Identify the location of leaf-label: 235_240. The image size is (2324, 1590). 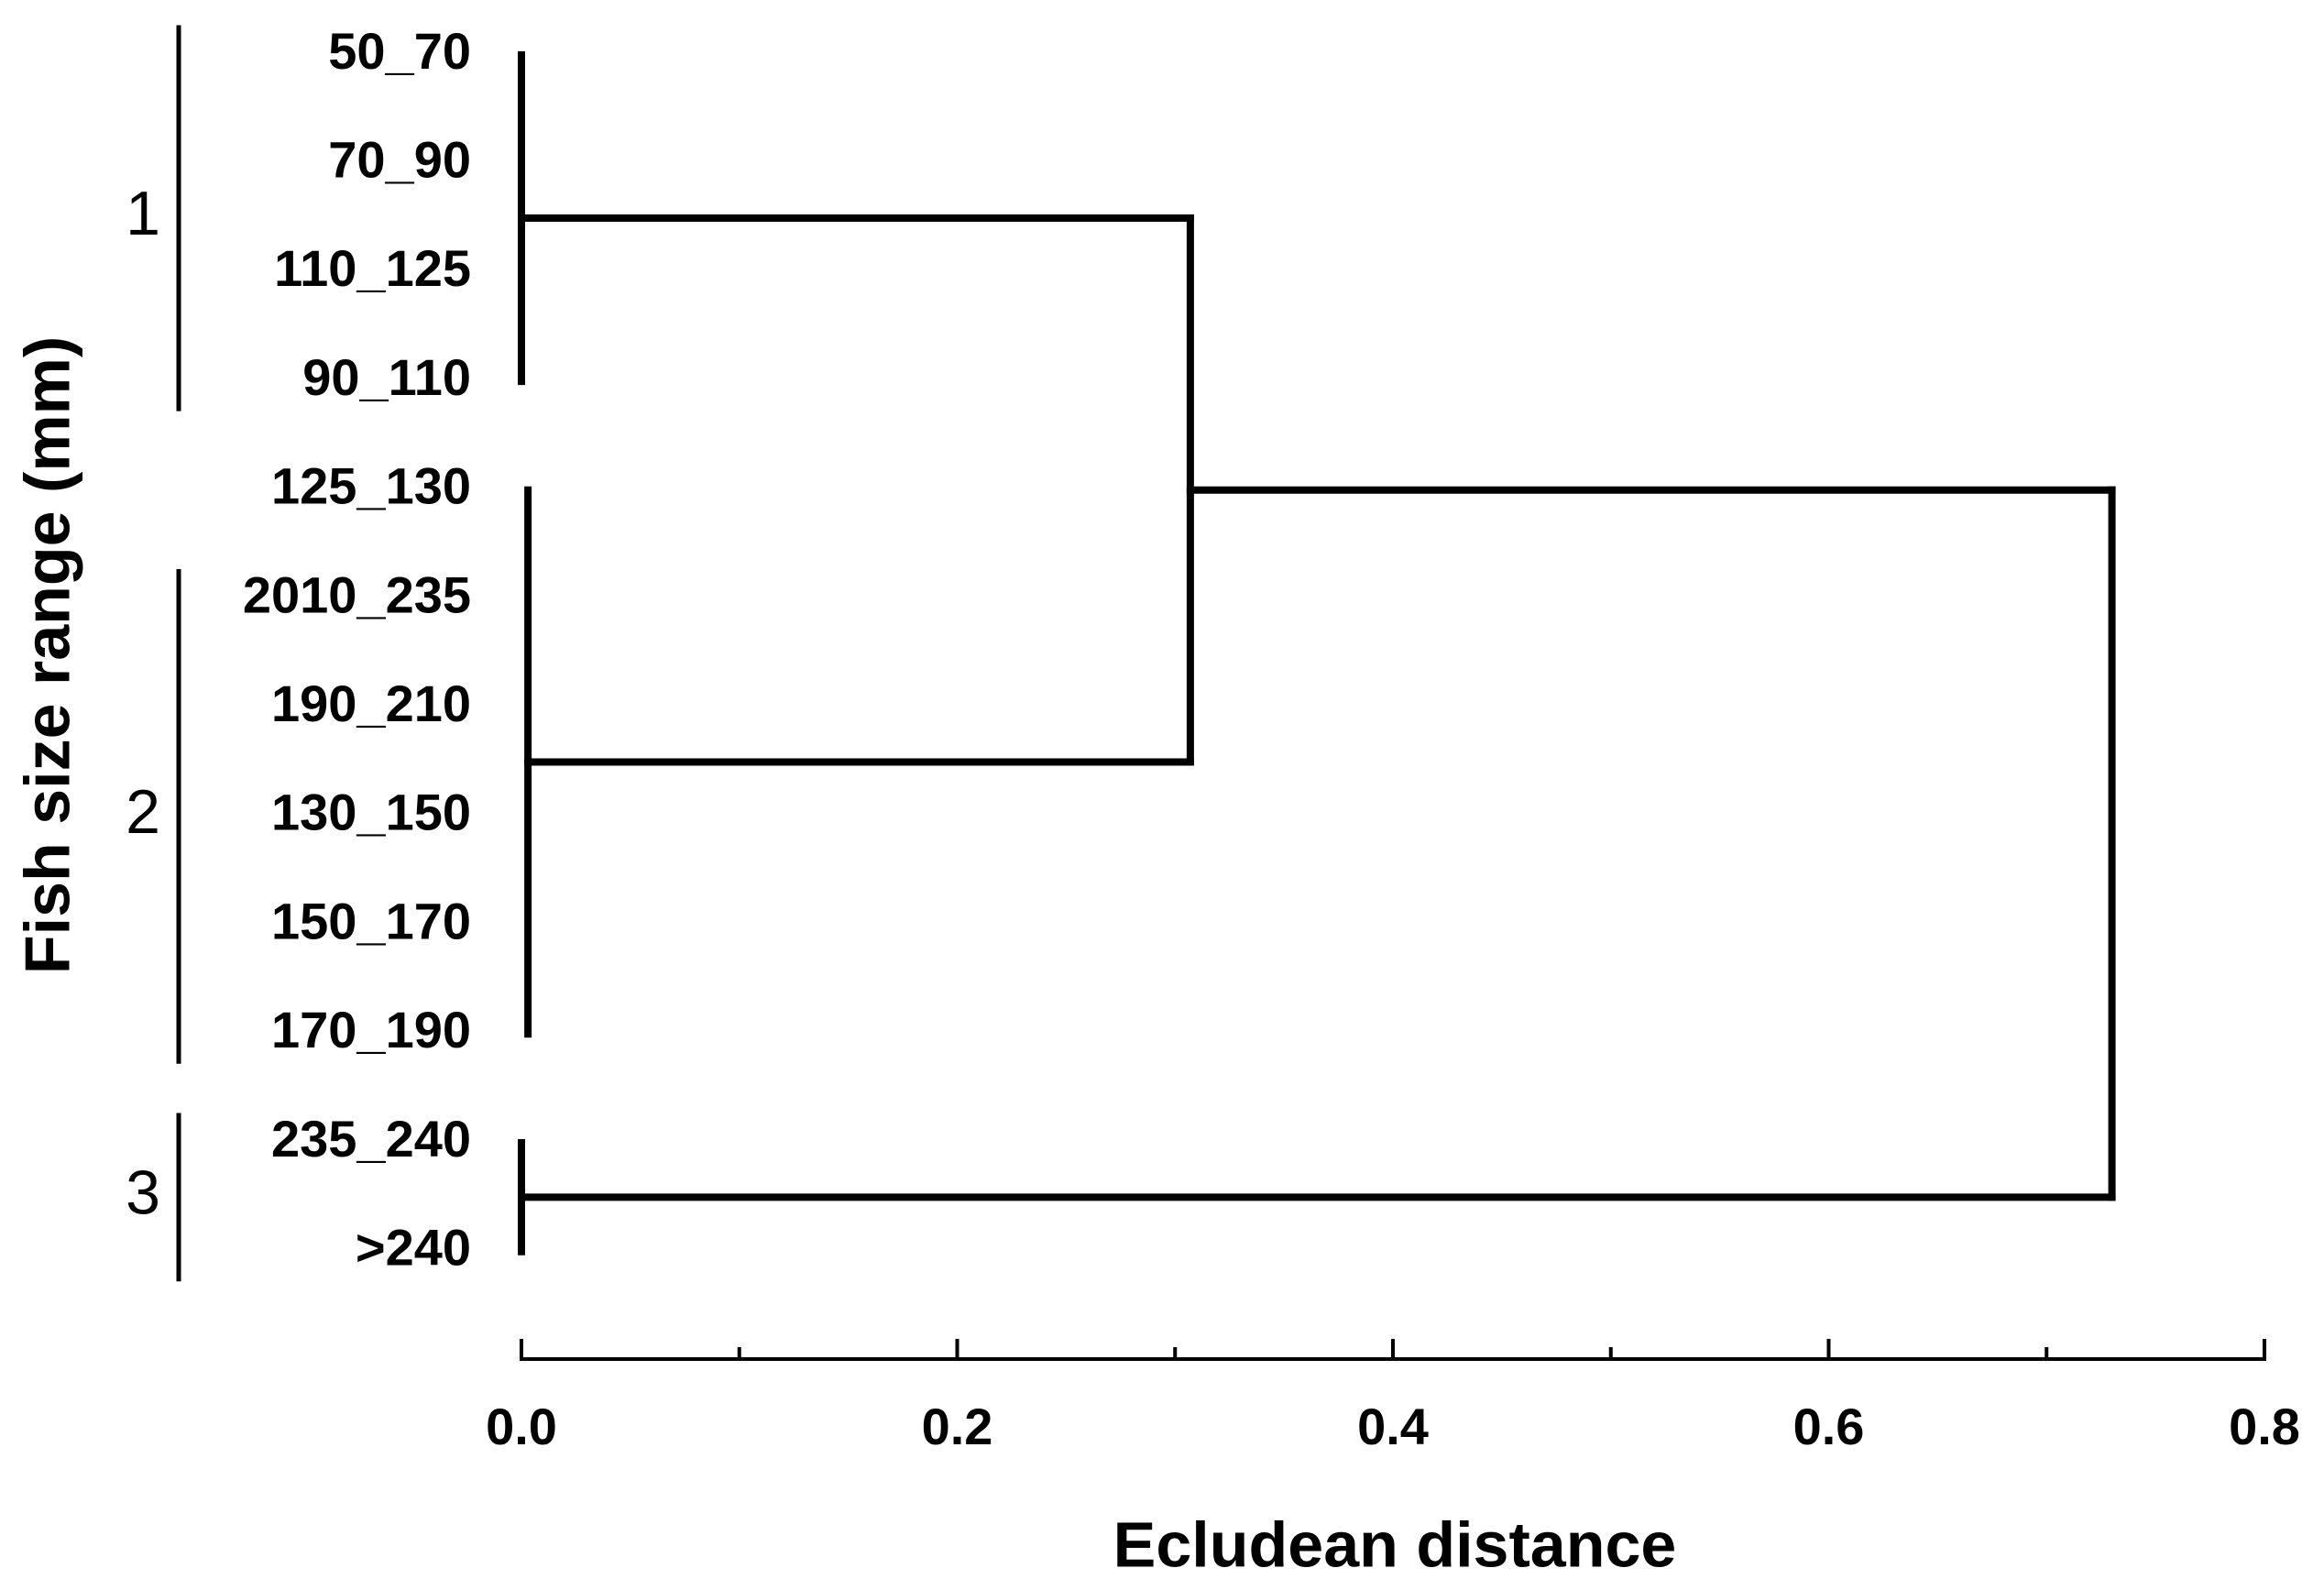
(371, 1139).